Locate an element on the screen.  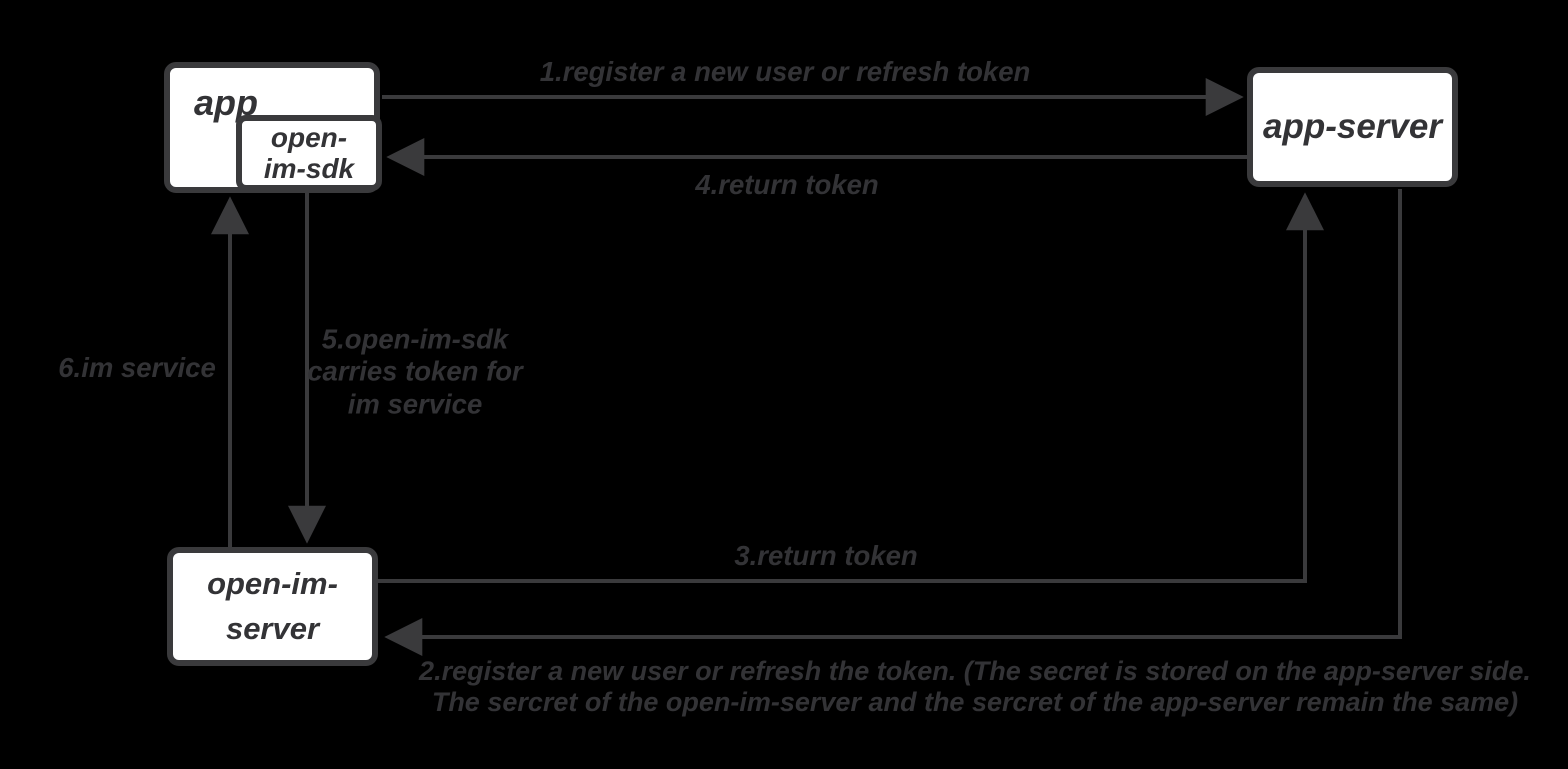
edge-im-service-label: 6.im service is located at coordinates (137, 367).